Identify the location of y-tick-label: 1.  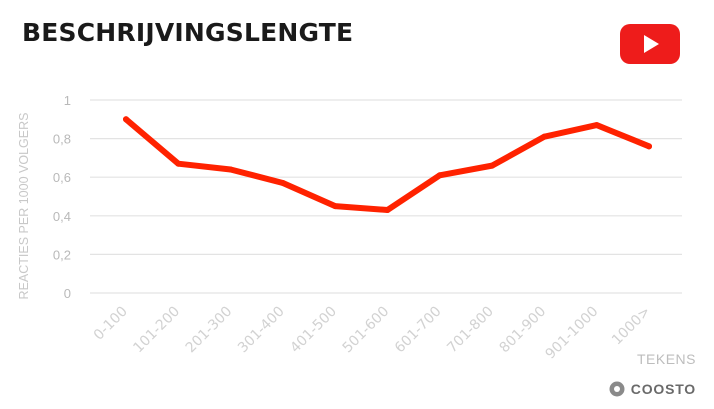
(67, 100).